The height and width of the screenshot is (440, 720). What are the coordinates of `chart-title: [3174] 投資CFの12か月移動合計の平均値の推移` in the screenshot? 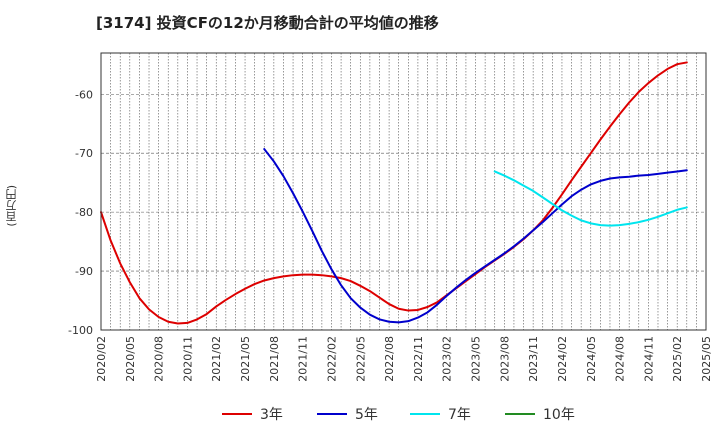 It's located at (267, 23).